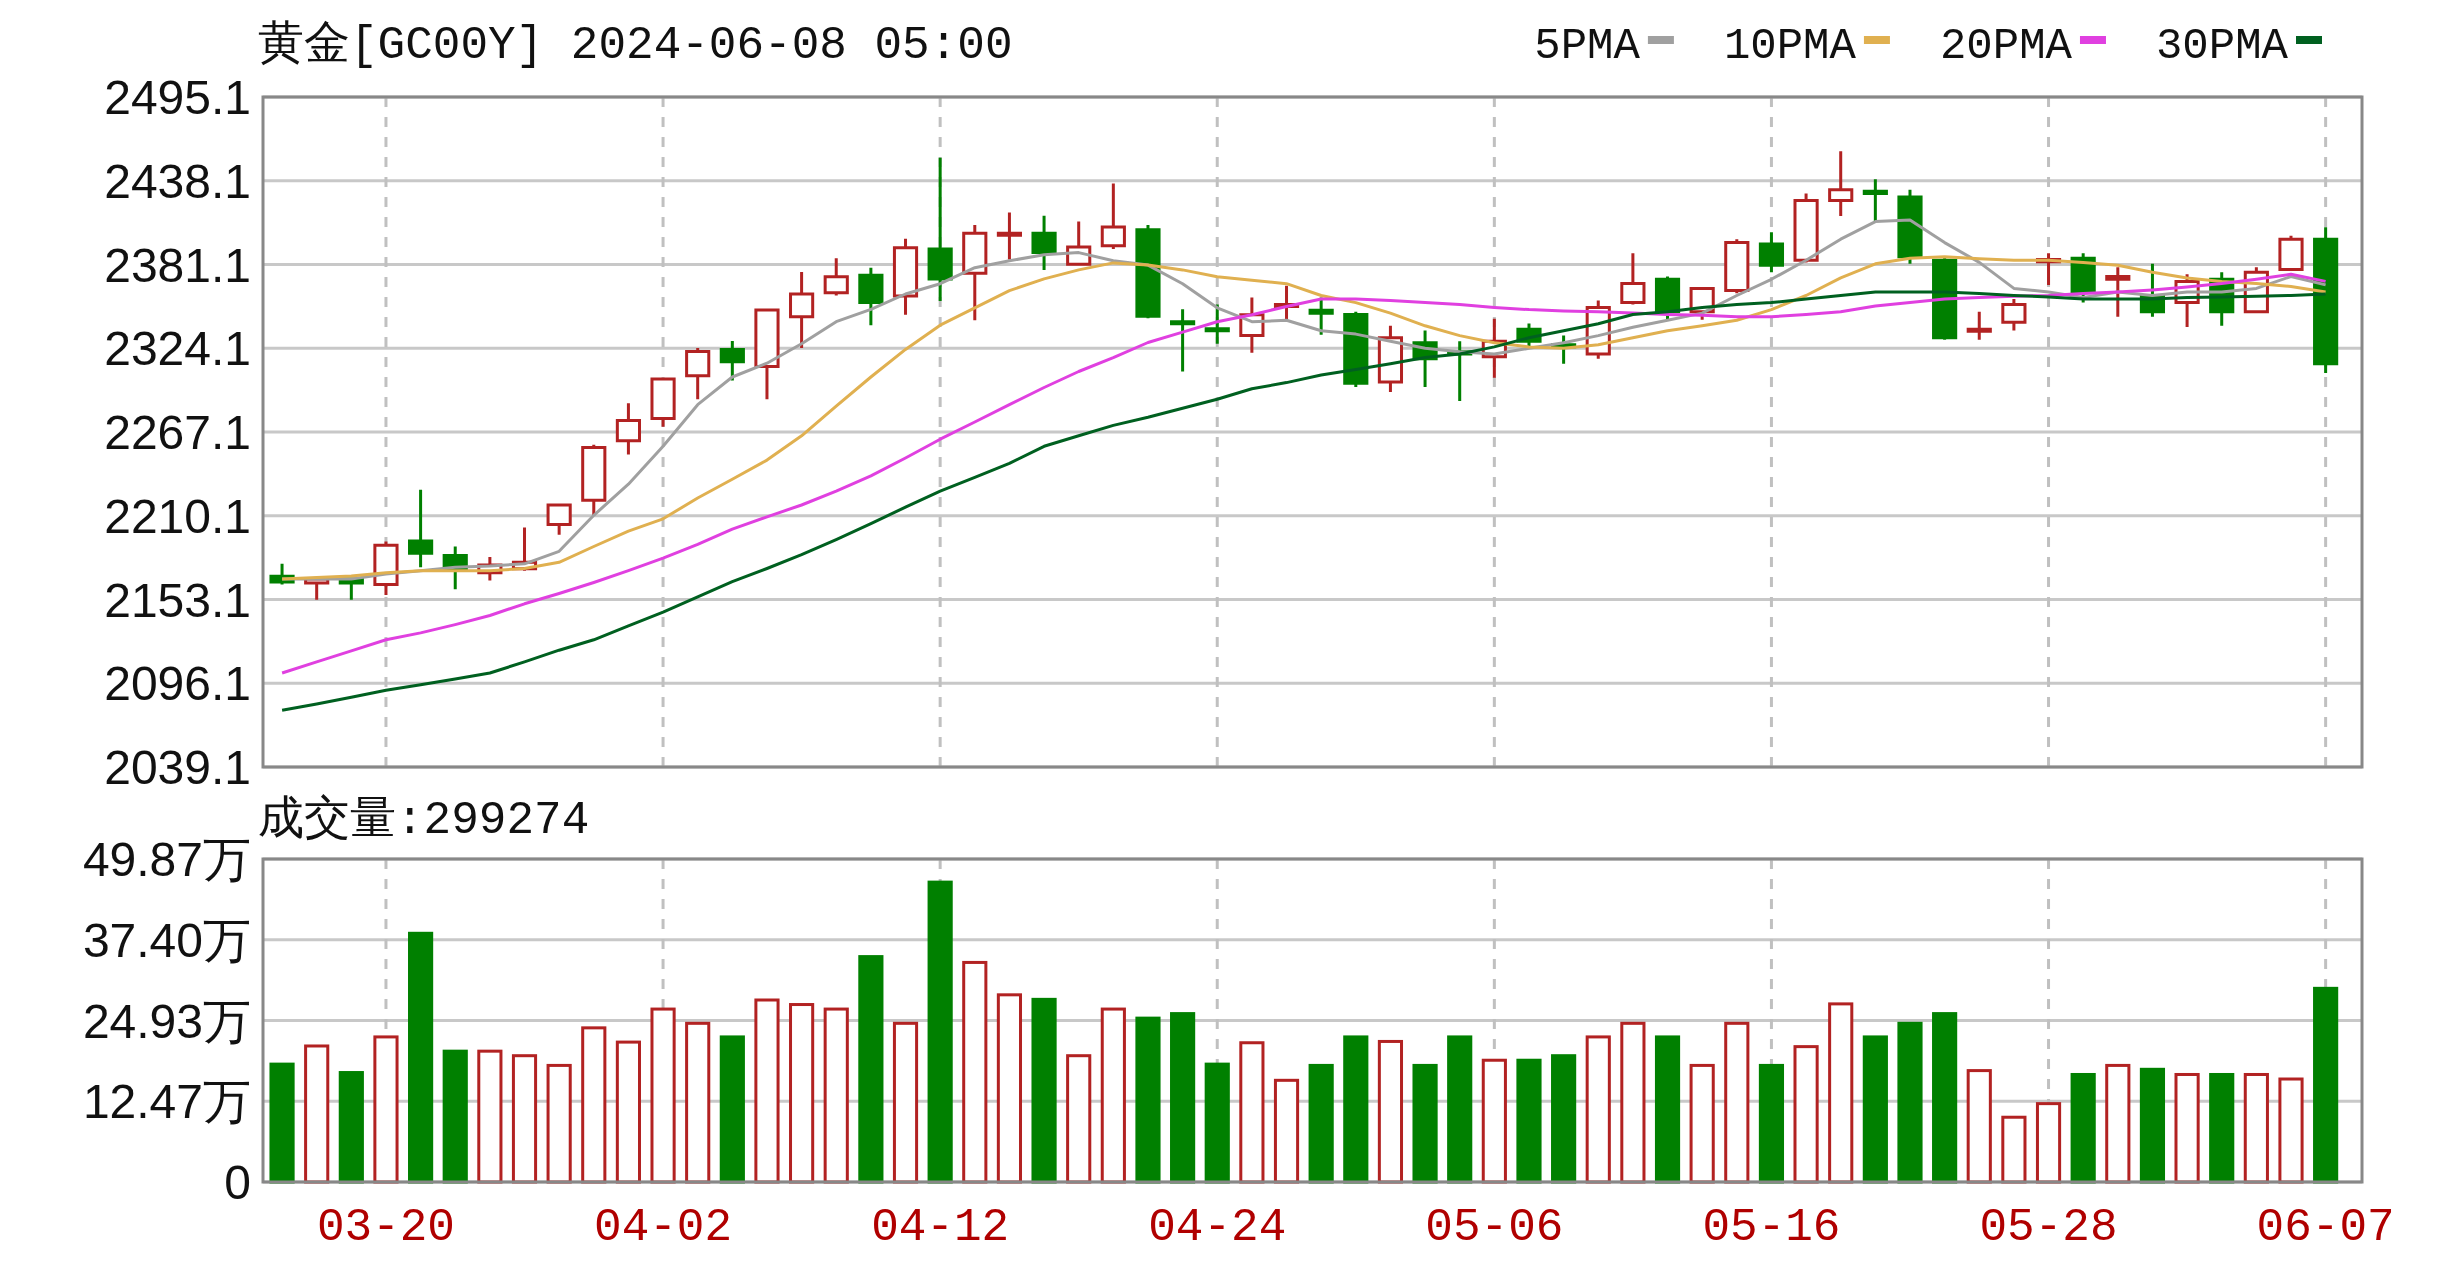 This screenshot has height=1280, width=2458. Describe the element at coordinates (2222, 46) in the screenshot. I see `legend-label: 30PMA` at that location.